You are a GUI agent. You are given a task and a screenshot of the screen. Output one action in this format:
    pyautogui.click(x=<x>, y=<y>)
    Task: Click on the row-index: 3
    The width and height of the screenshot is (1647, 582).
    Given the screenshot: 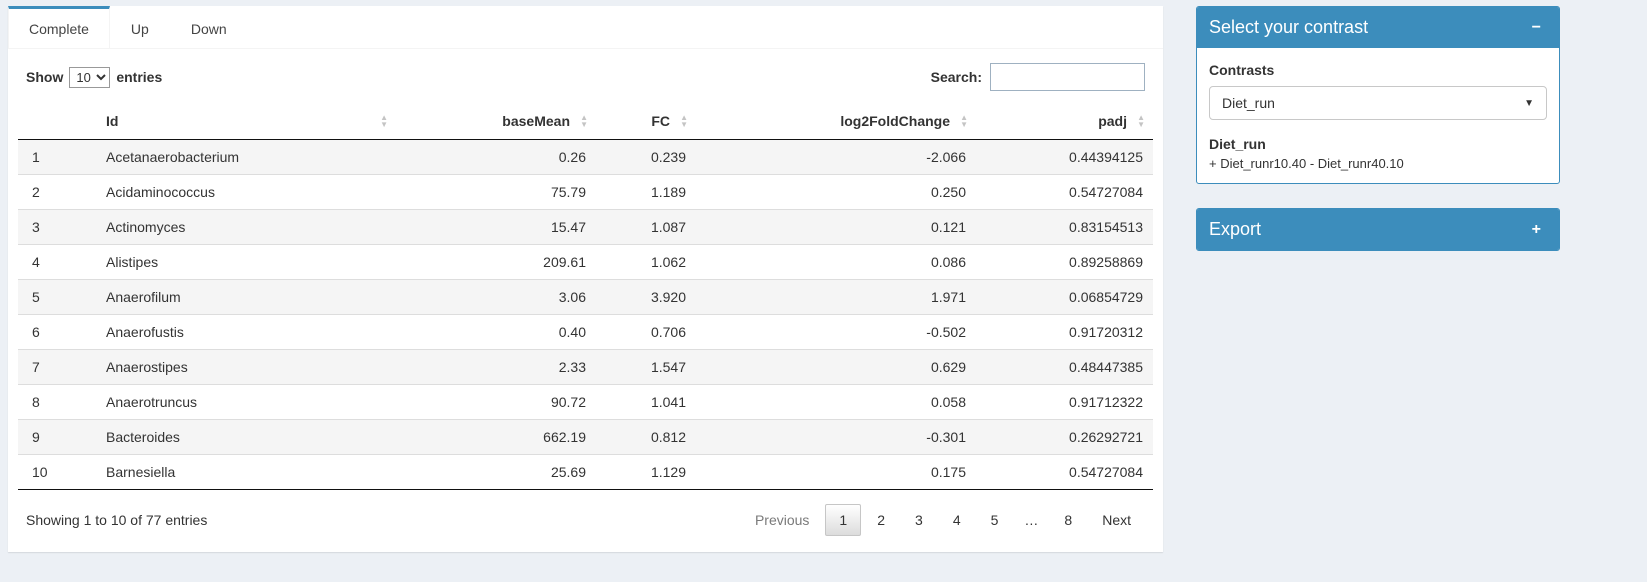 What is the action you would take?
    pyautogui.click(x=57, y=227)
    